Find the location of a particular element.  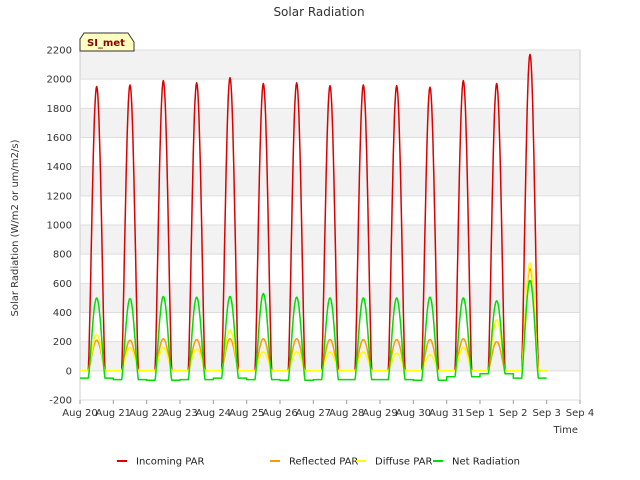

x-tick-label: Aug 29 is located at coordinates (379, 413).